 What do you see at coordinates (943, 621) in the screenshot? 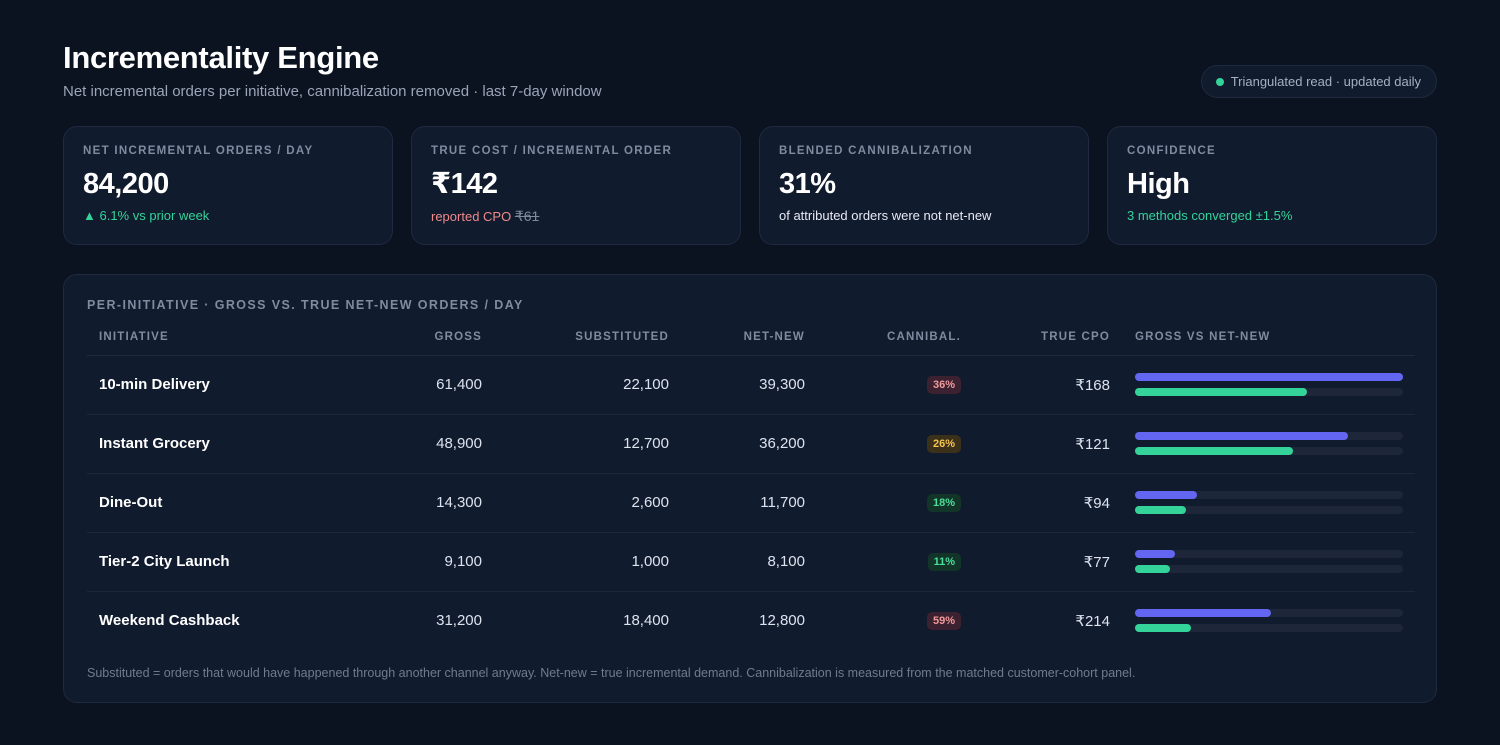
I see `cannibal-badge: 59%` at bounding box center [943, 621].